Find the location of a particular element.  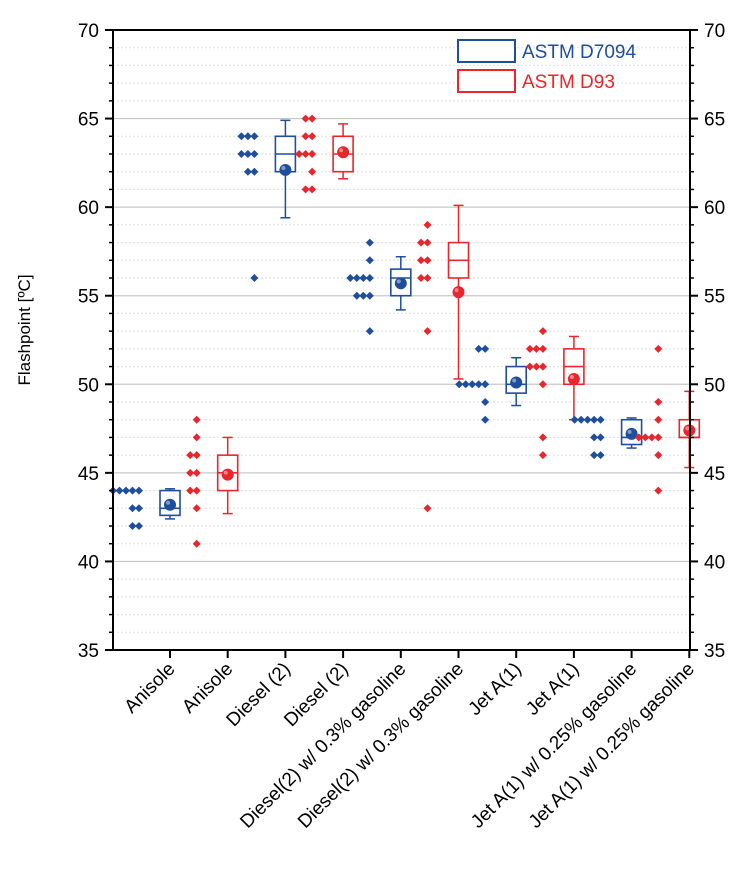

y-tick-label-right: 50 is located at coordinates (714, 385).